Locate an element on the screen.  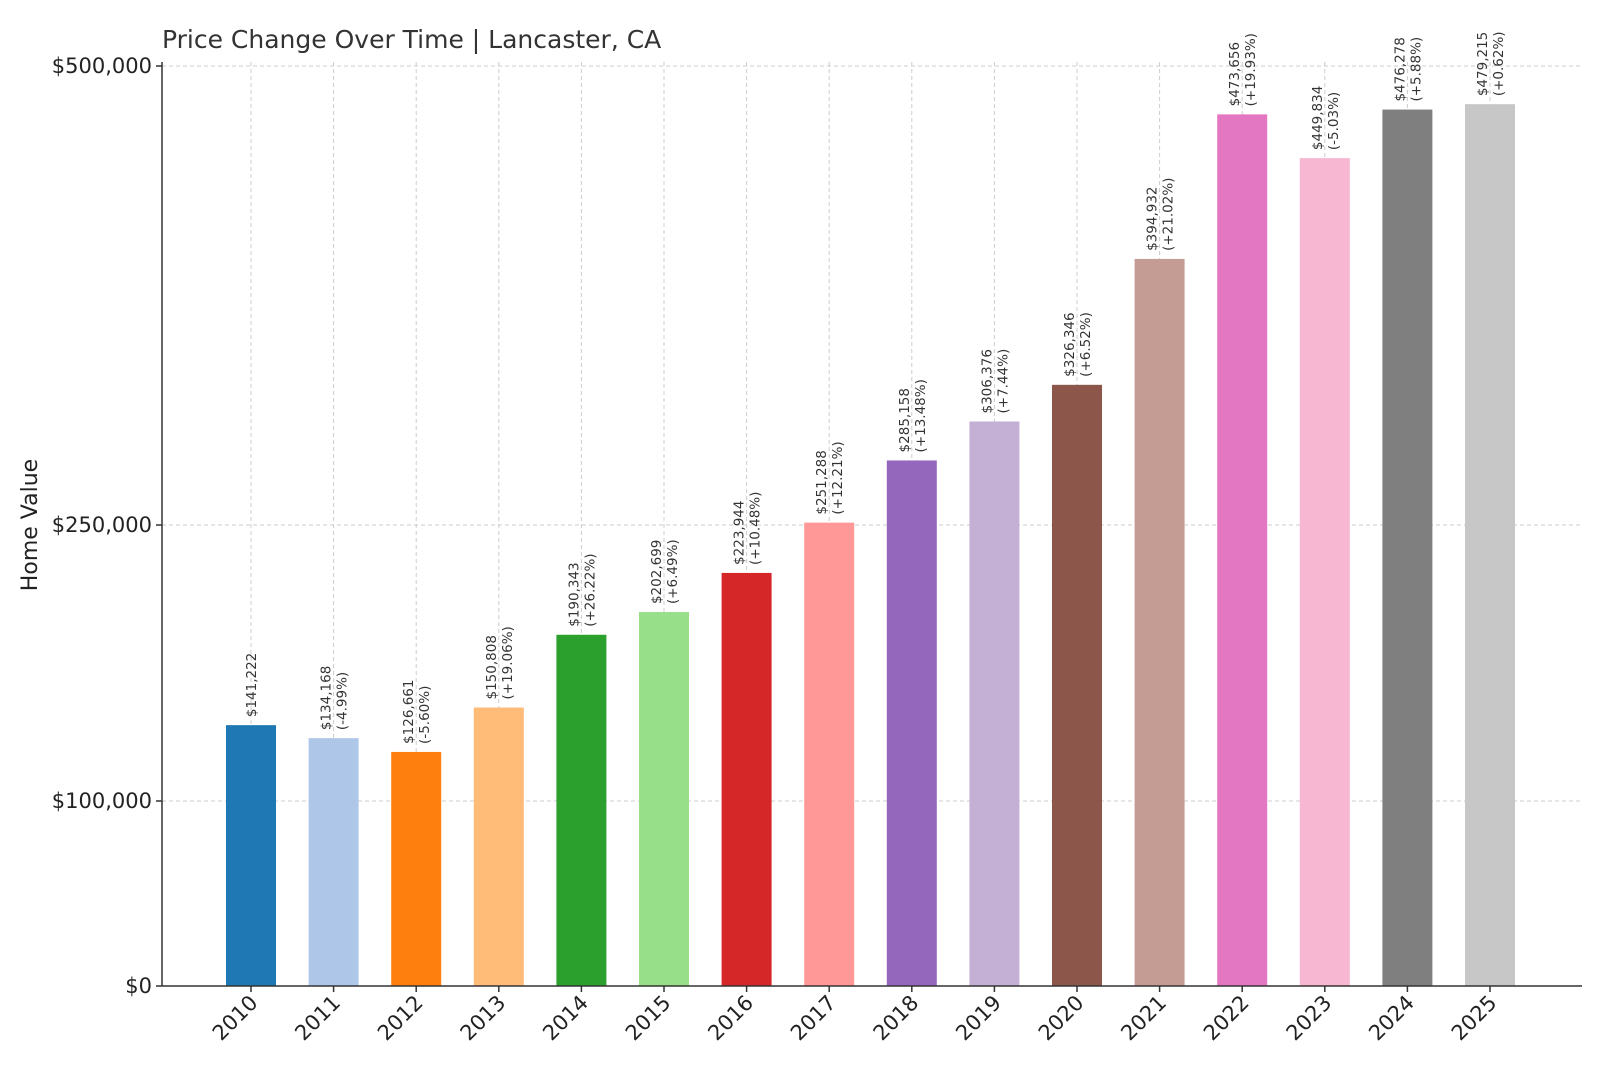
bar-2024 is located at coordinates (1407, 547).